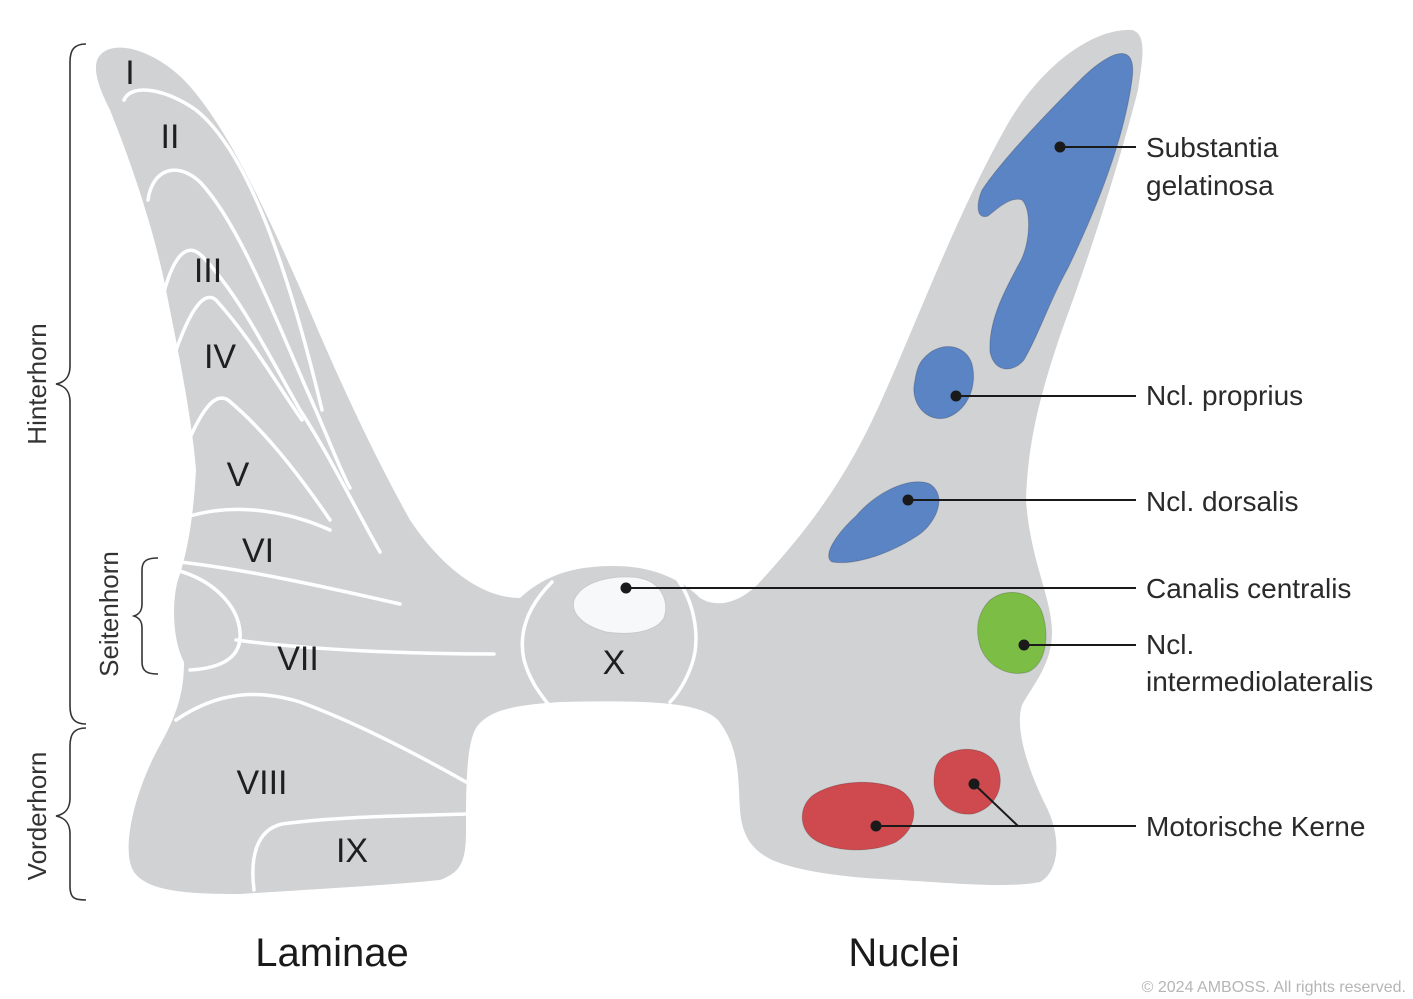 The width and height of the screenshot is (1413, 999). I want to click on lamina-label-iv: IV, so click(220, 357).